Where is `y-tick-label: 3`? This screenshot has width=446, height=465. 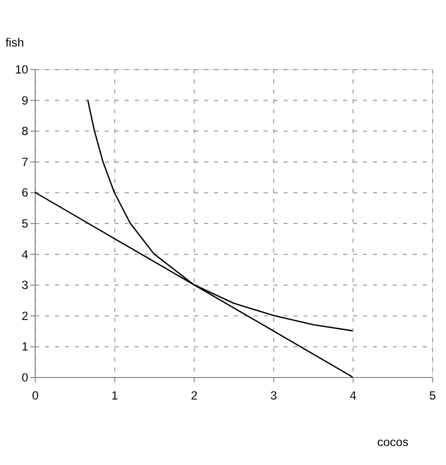 y-tick-label: 3 is located at coordinates (25, 285).